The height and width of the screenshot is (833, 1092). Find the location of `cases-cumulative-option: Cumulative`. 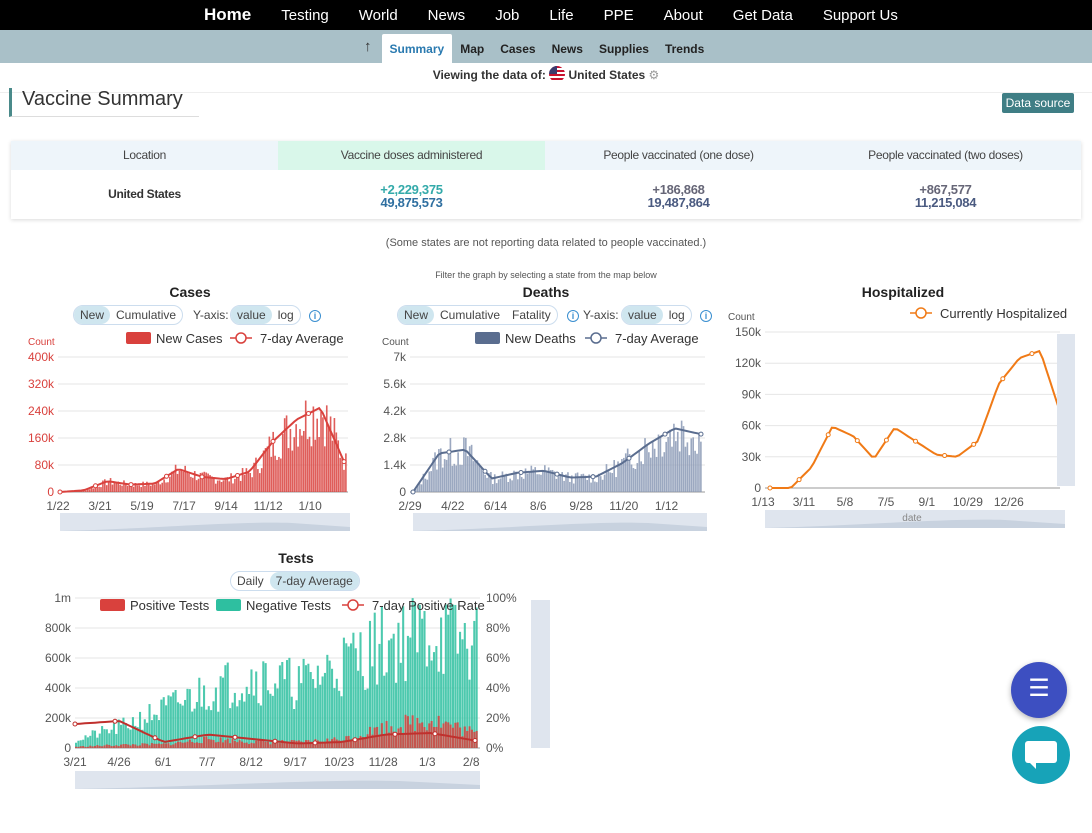

cases-cumulative-option: Cumulative is located at coordinates (146, 315).